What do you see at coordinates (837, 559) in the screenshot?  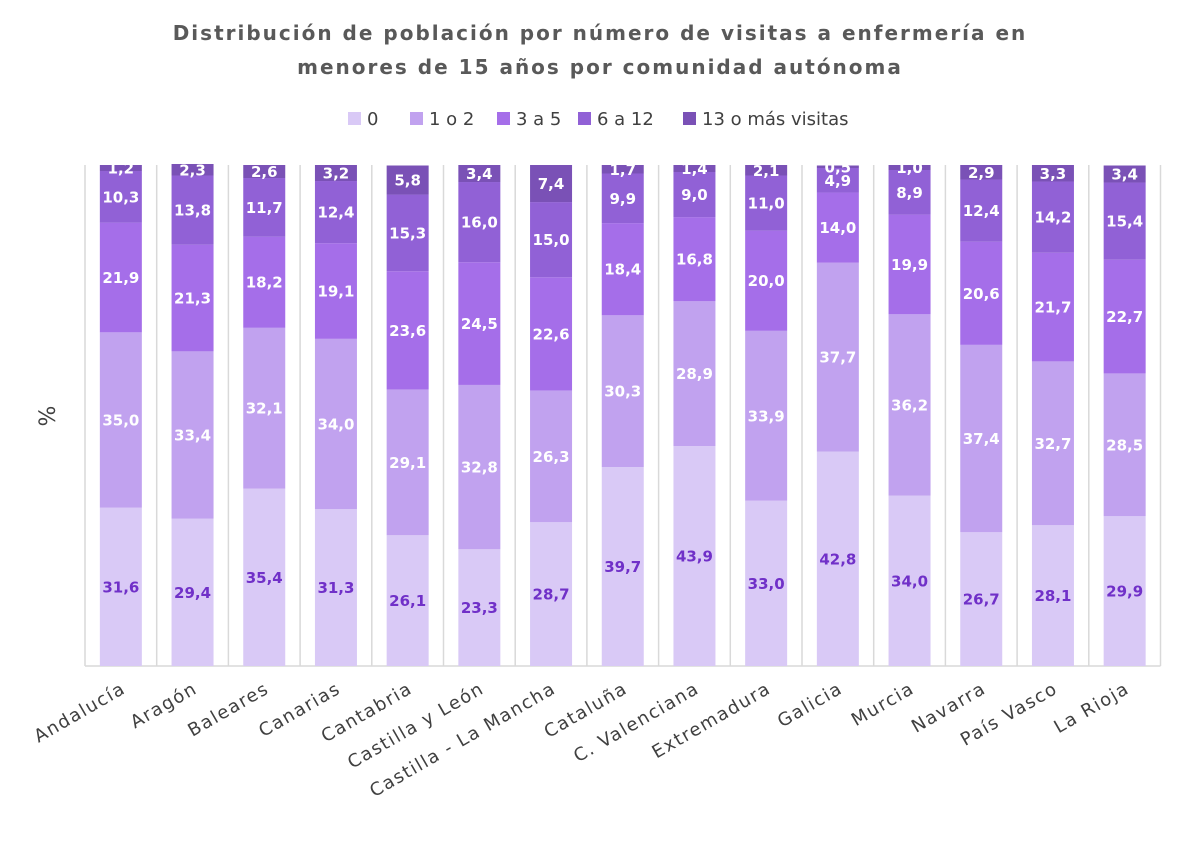 I see `data-label: 42,8` at bounding box center [837, 559].